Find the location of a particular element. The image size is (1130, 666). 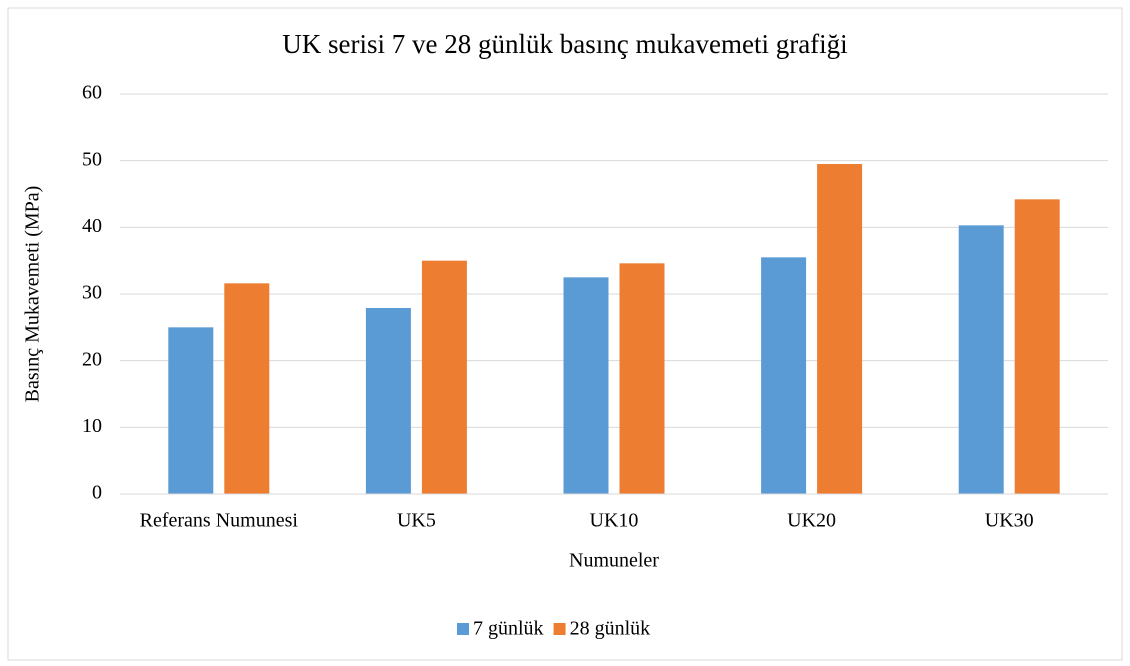

y-tick-label: 50 is located at coordinates (92, 159).